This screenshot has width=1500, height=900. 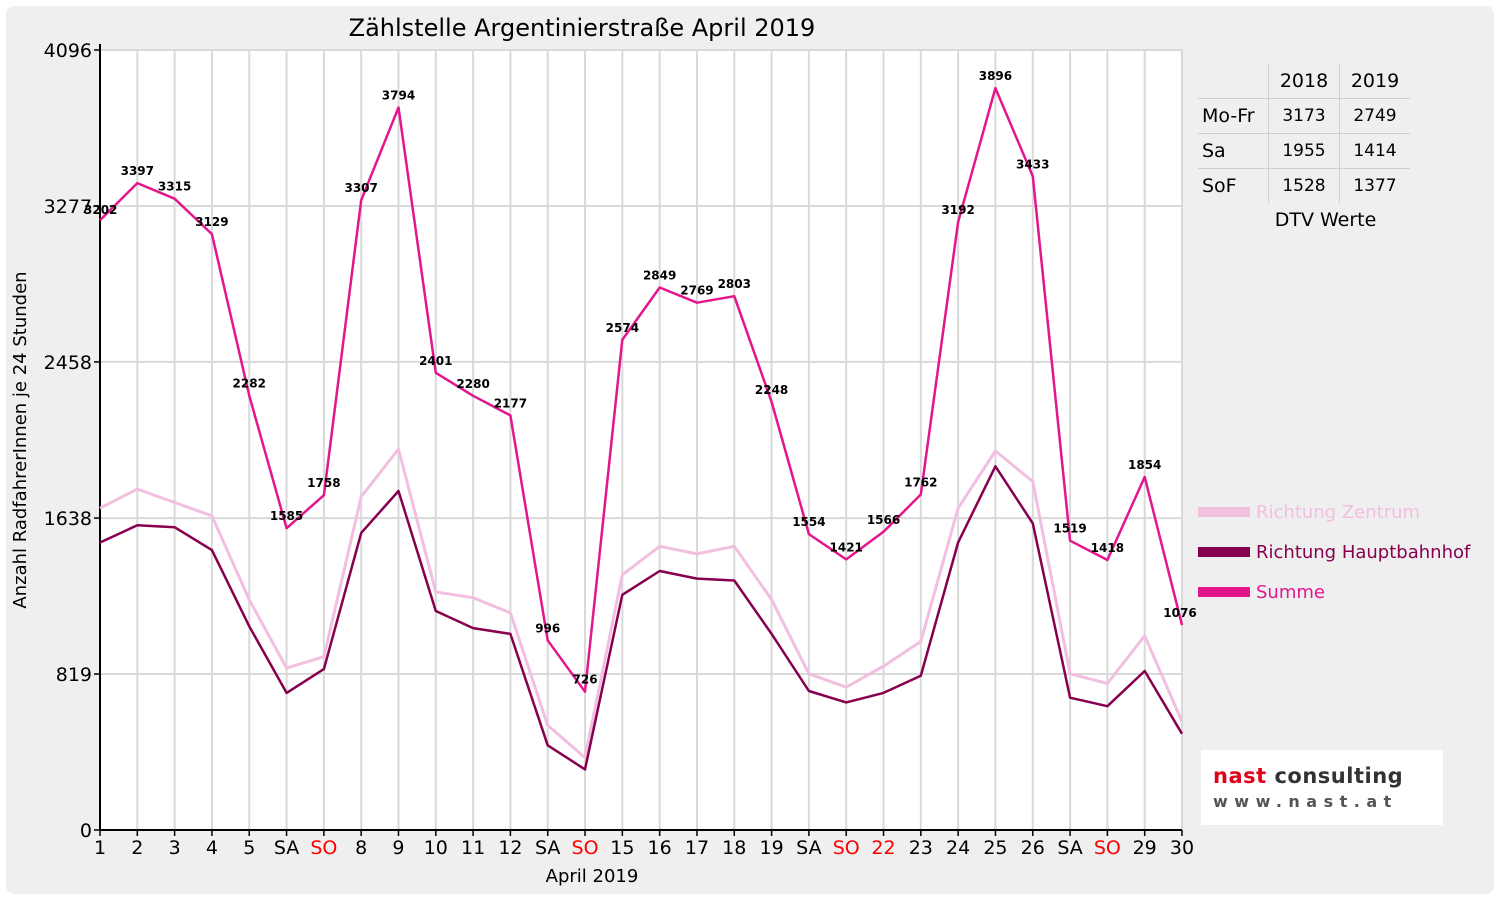 What do you see at coordinates (1304, 185) in the screenshot?
I see `dtv-cell: 1528` at bounding box center [1304, 185].